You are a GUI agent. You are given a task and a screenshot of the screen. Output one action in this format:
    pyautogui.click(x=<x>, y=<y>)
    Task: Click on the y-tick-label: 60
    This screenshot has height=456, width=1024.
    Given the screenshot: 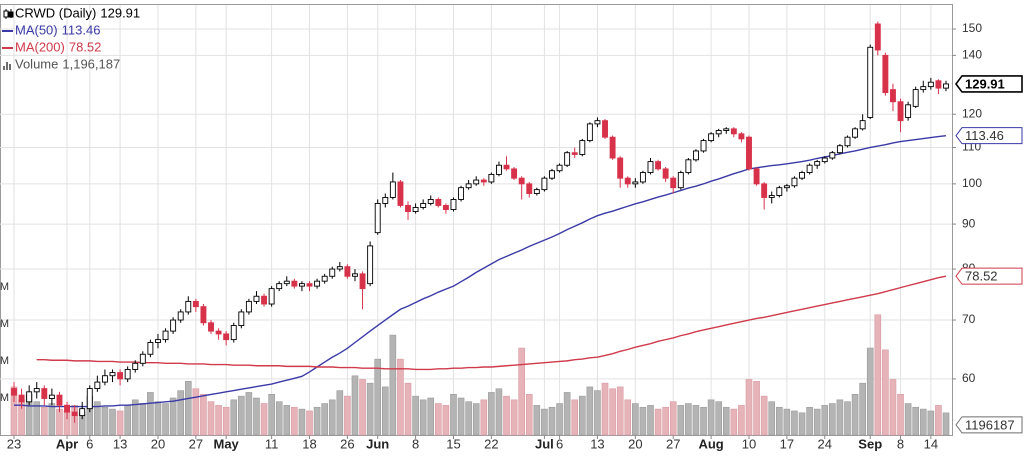 What is the action you would take?
    pyautogui.click(x=969, y=378)
    